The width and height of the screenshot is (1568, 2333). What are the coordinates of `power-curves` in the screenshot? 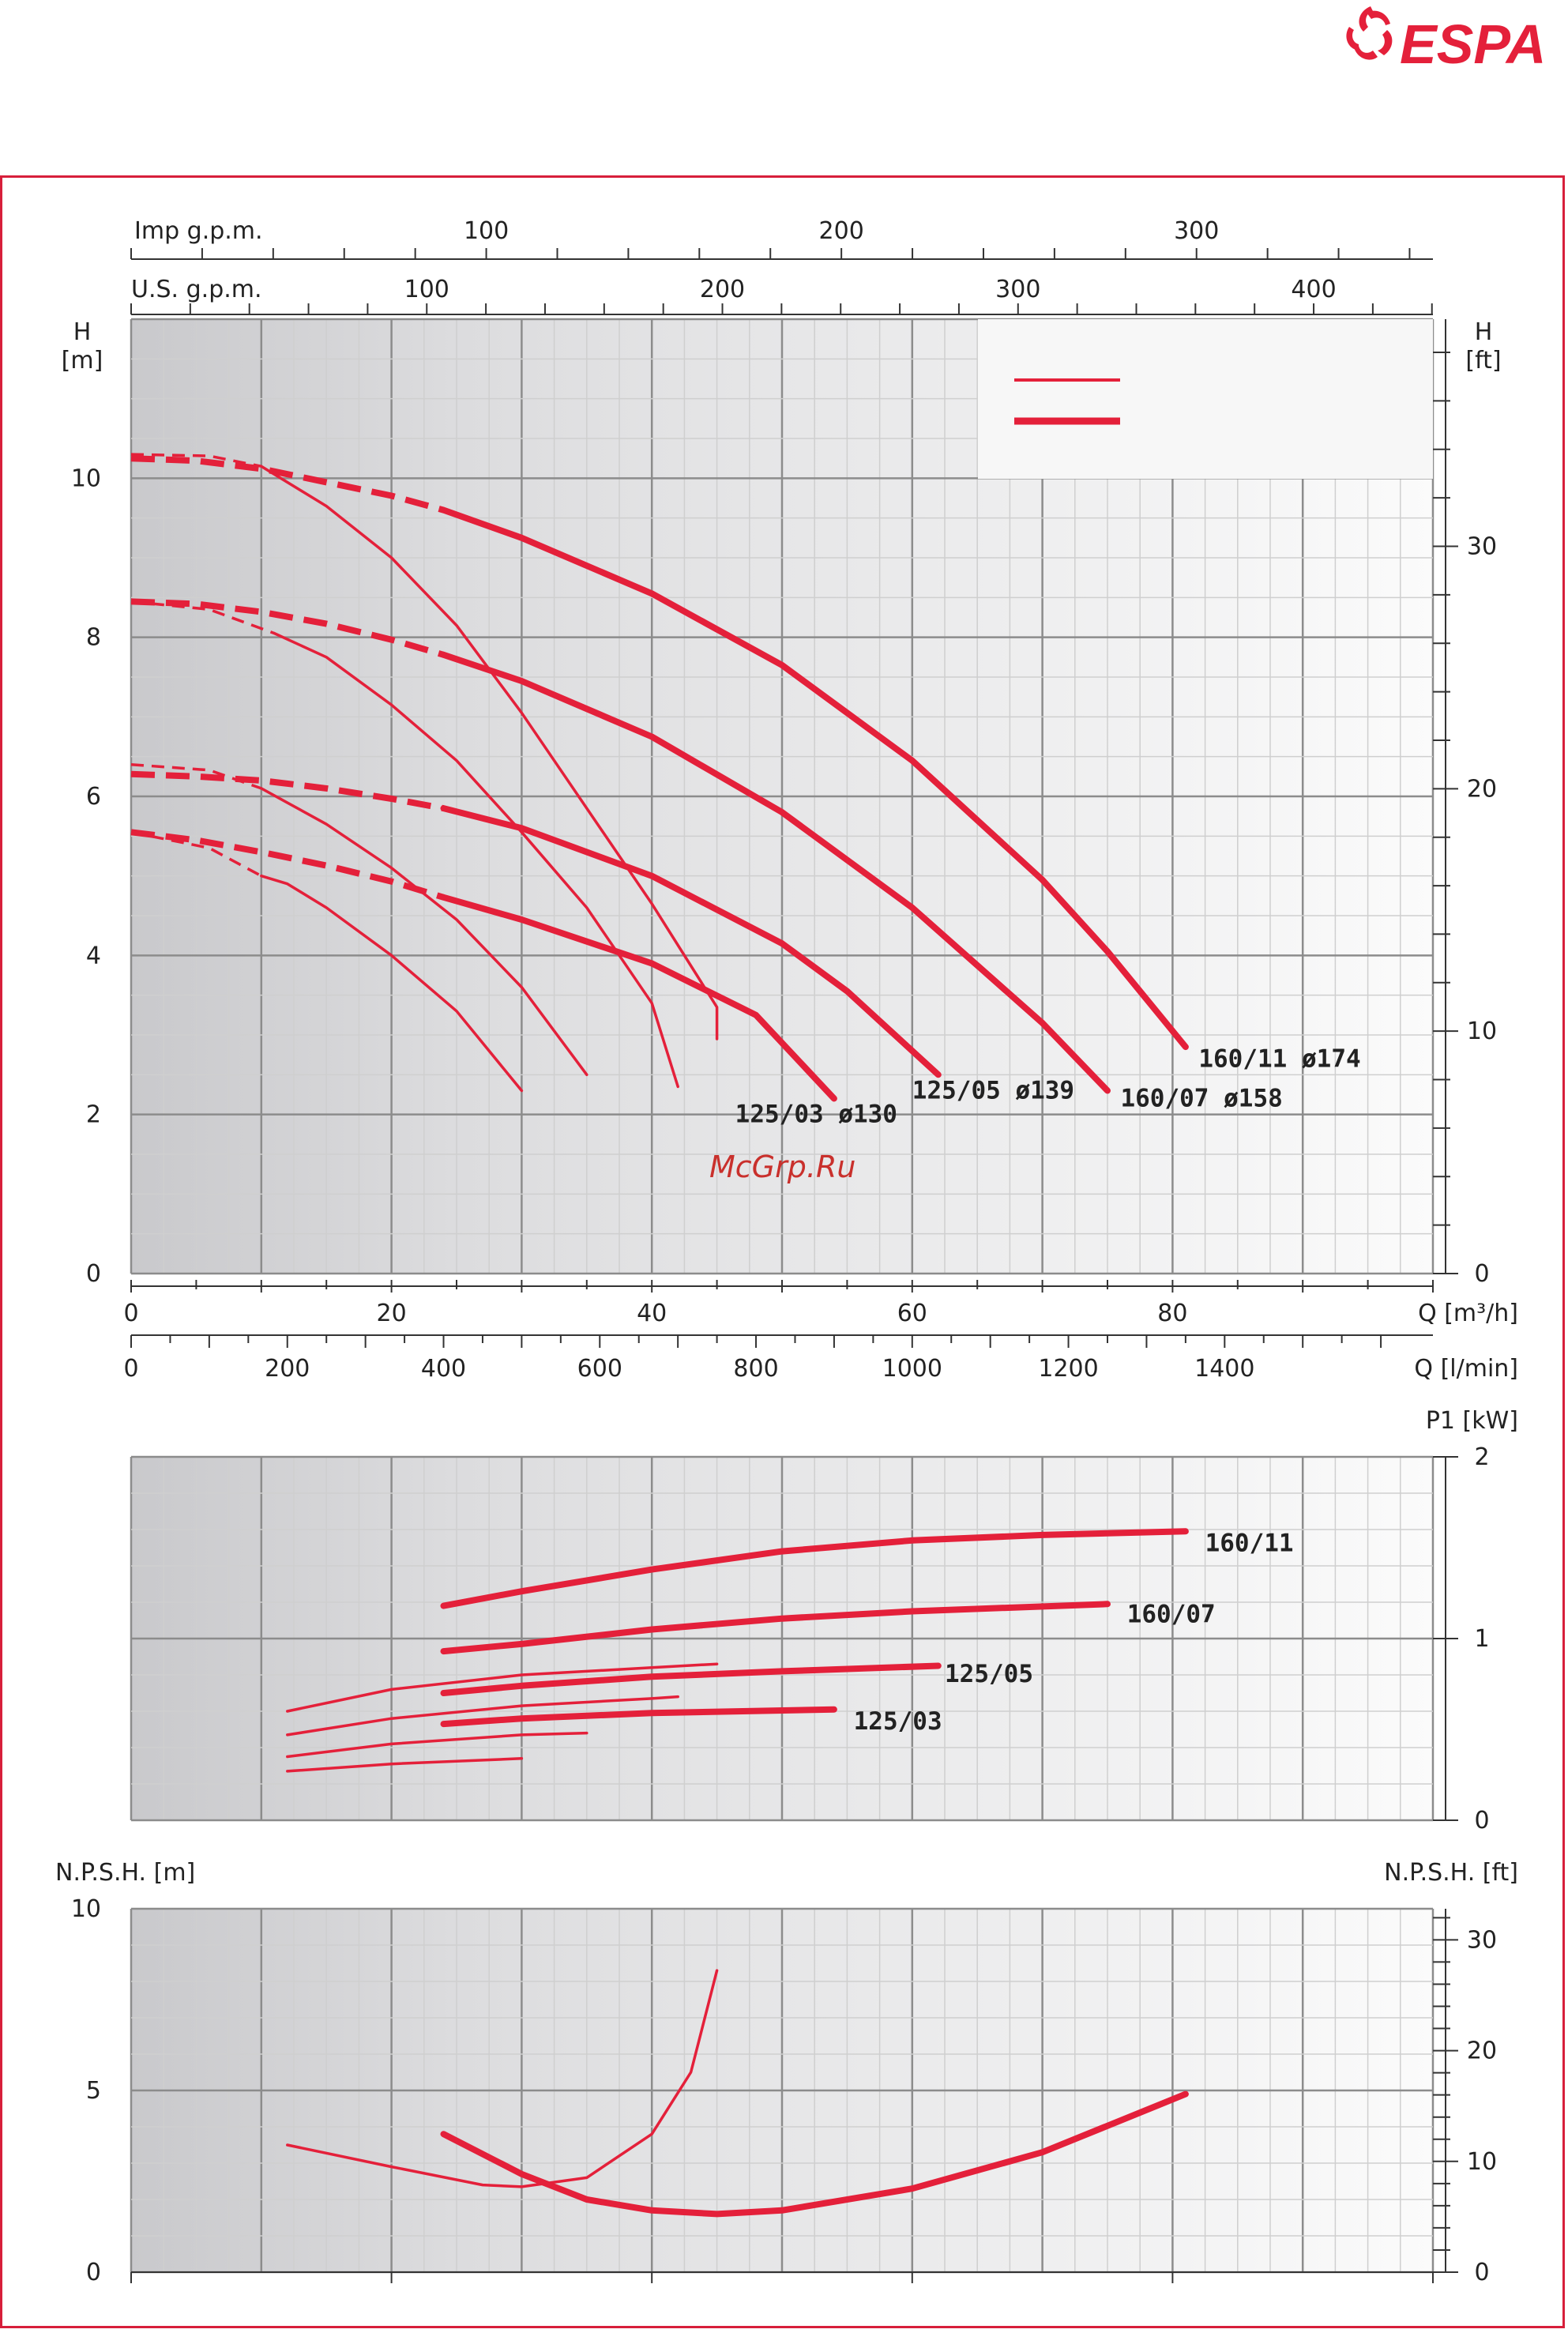 It's located at (737, 1650).